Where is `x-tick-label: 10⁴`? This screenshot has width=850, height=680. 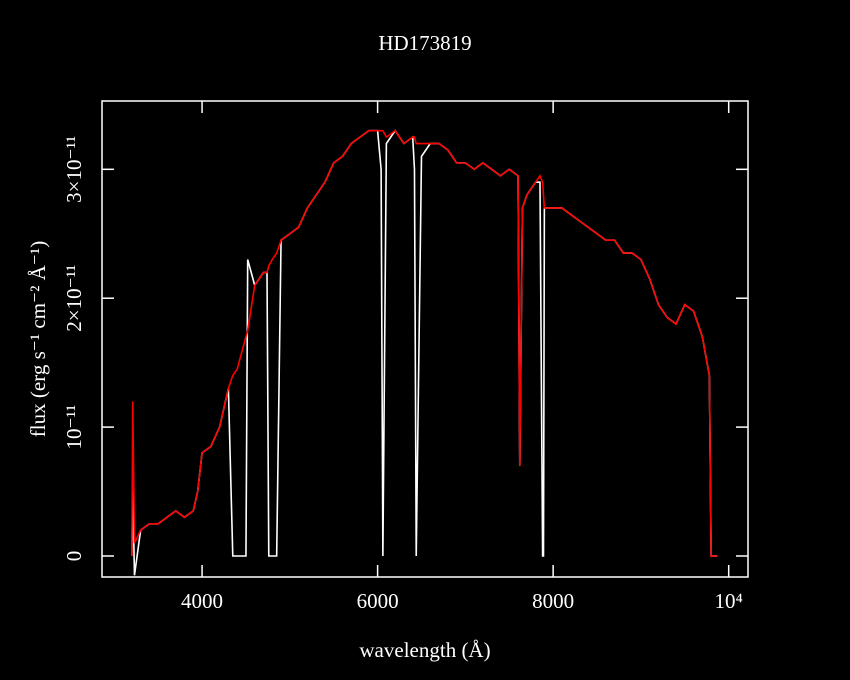 x-tick-label: 10⁴ is located at coordinates (729, 601).